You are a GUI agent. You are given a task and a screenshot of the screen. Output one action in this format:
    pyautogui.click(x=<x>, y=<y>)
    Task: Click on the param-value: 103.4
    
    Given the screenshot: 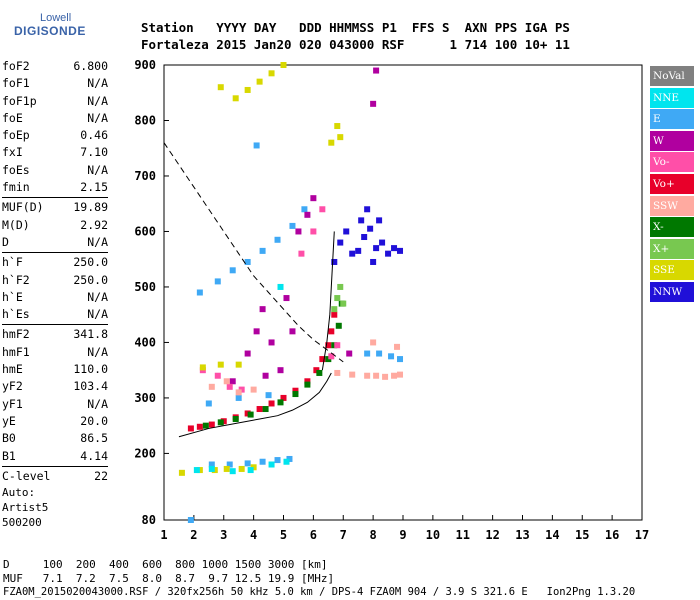 What is the action you would take?
    pyautogui.click(x=90, y=386)
    